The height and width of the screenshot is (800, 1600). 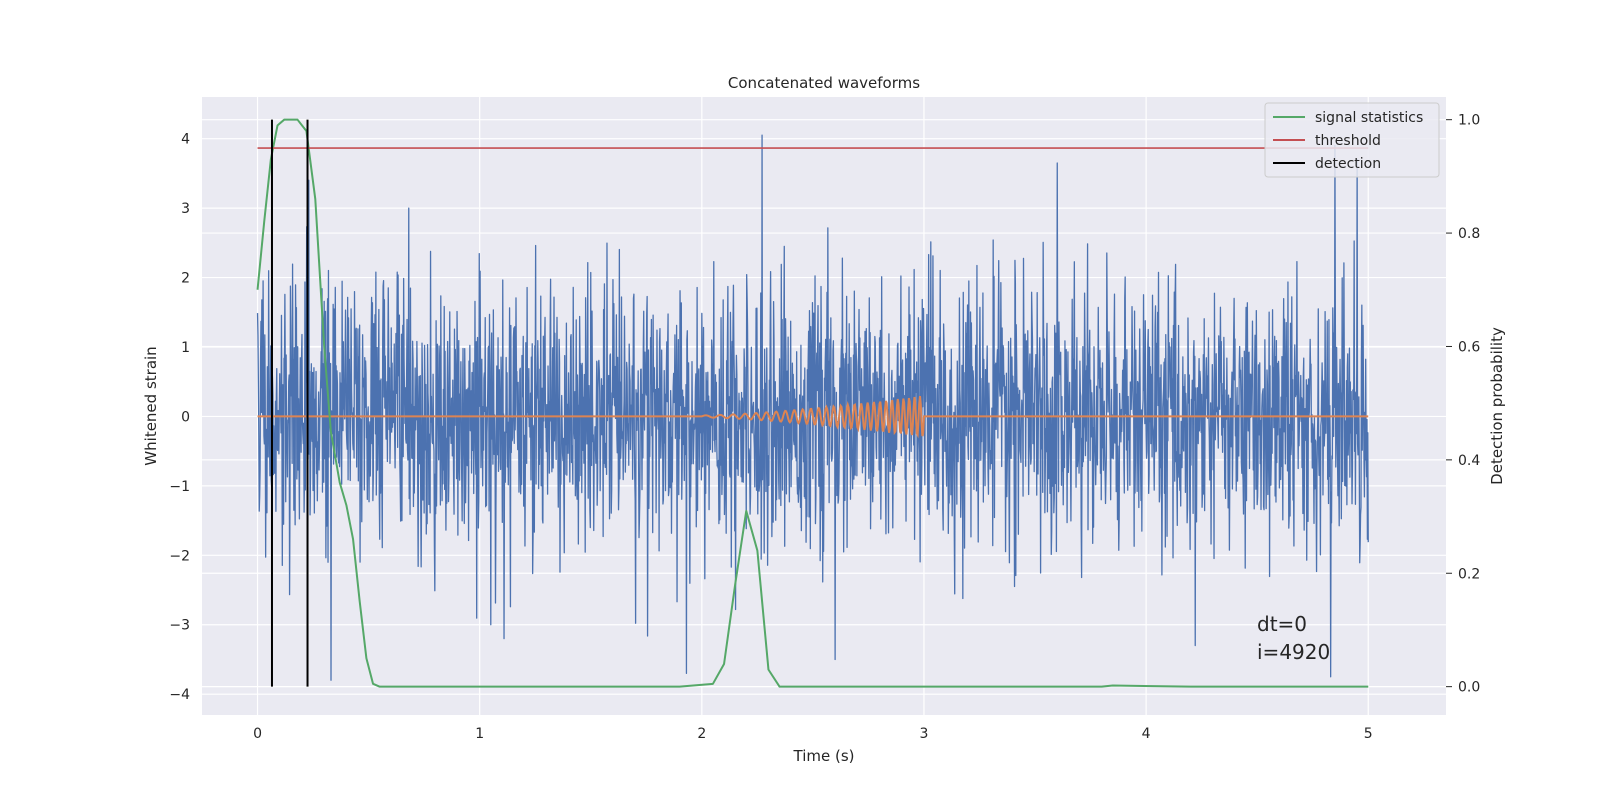 I want to click on chart-title: Concatenated waveforms, so click(x=824, y=83).